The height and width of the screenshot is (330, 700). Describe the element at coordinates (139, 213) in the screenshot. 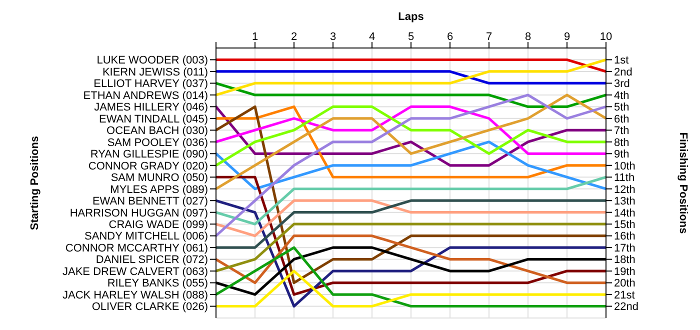

I see `text: HARRISON HUGGAN (097)` at that location.